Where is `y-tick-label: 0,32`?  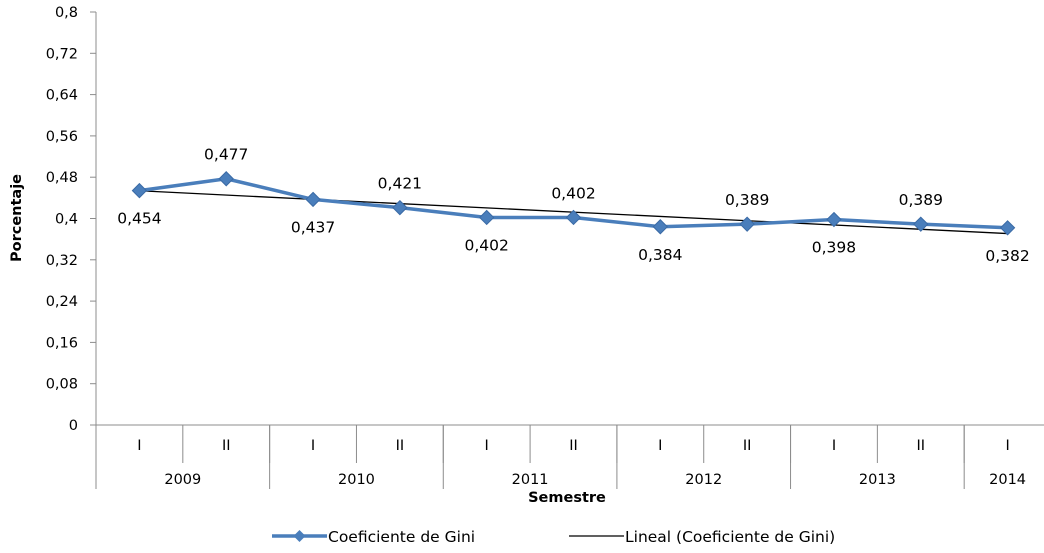 y-tick-label: 0,32 is located at coordinates (62, 261).